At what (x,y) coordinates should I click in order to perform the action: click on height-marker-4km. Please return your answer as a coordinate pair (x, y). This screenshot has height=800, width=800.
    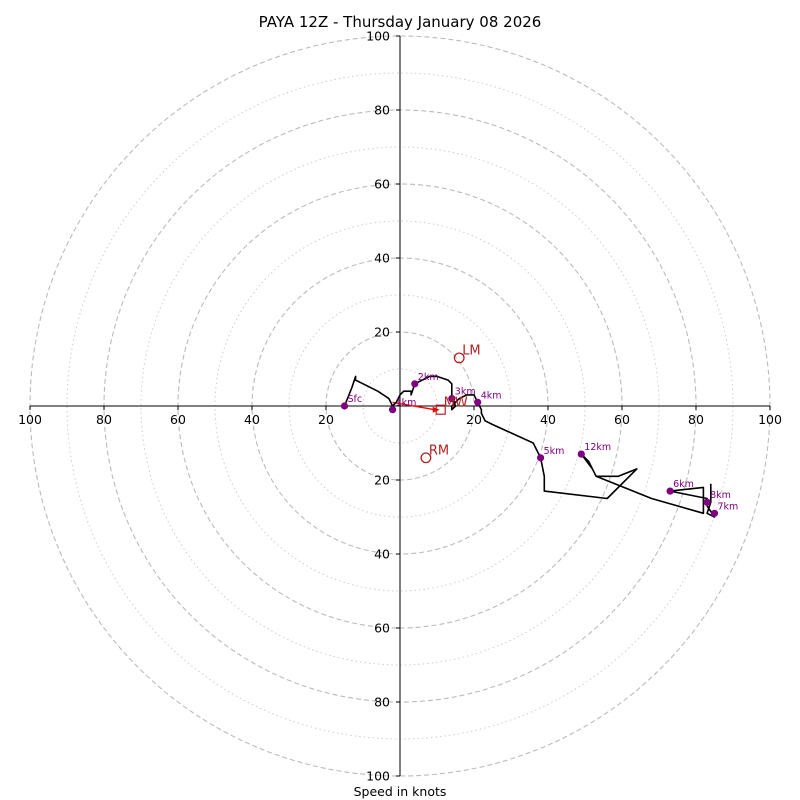
    Looking at the image, I should click on (478, 402).